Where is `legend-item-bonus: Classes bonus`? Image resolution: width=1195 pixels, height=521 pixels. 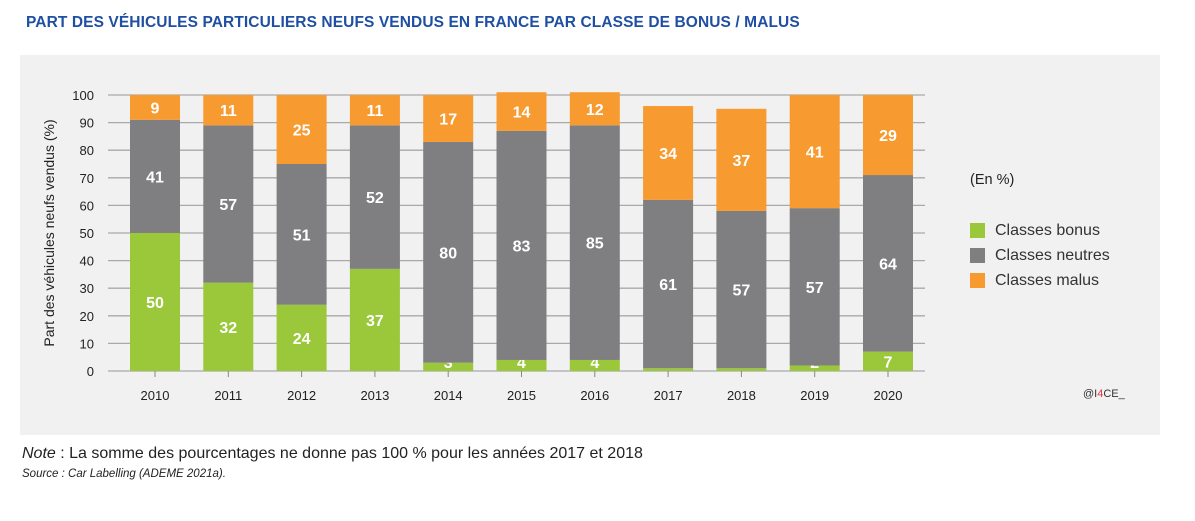 legend-item-bonus: Classes bonus is located at coordinates (1030, 230).